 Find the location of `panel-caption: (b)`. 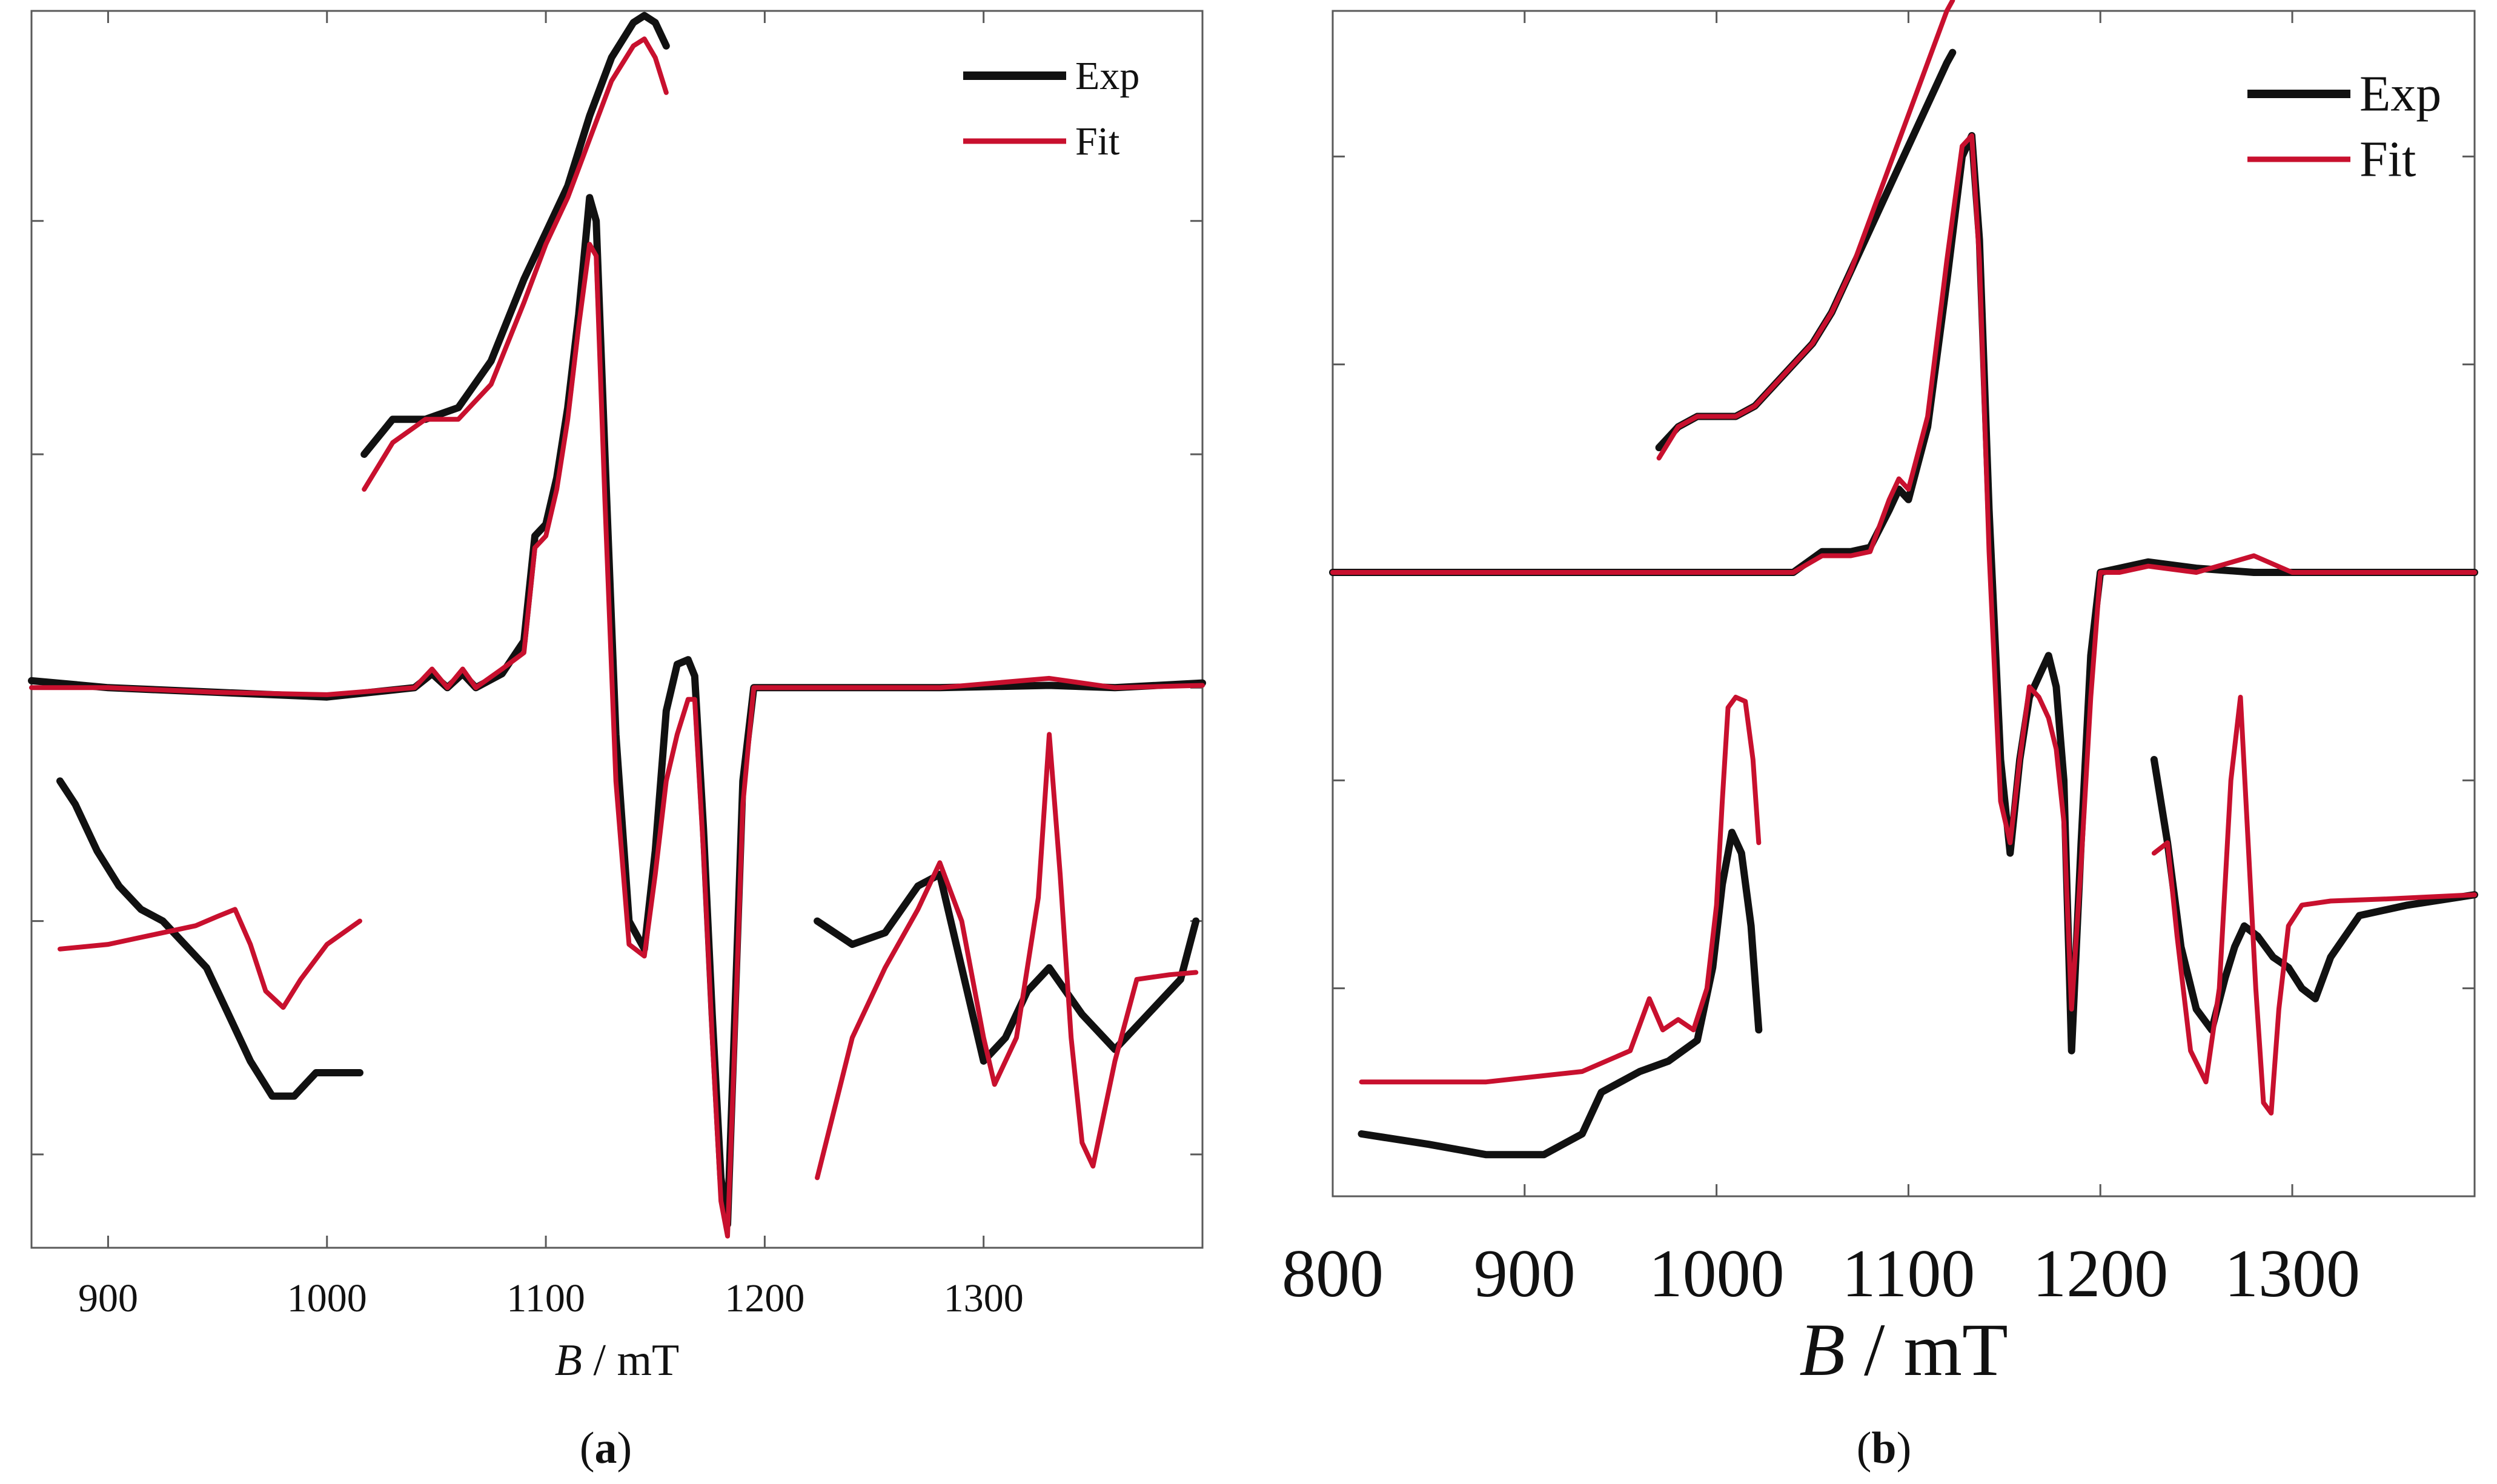

panel-caption: (b) is located at coordinates (1884, 1448).